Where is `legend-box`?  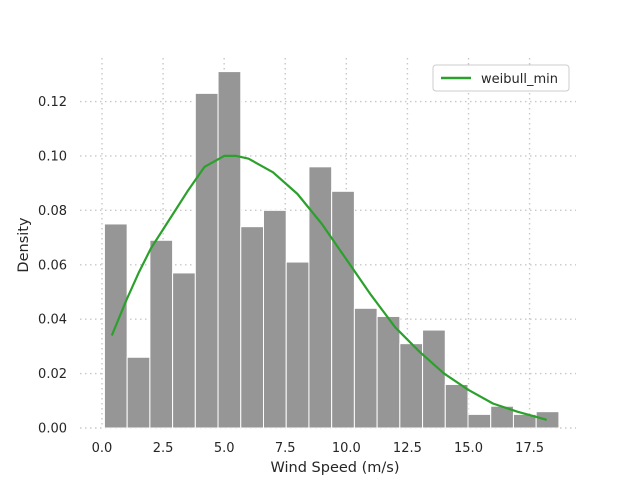
legend-box is located at coordinates (501, 78).